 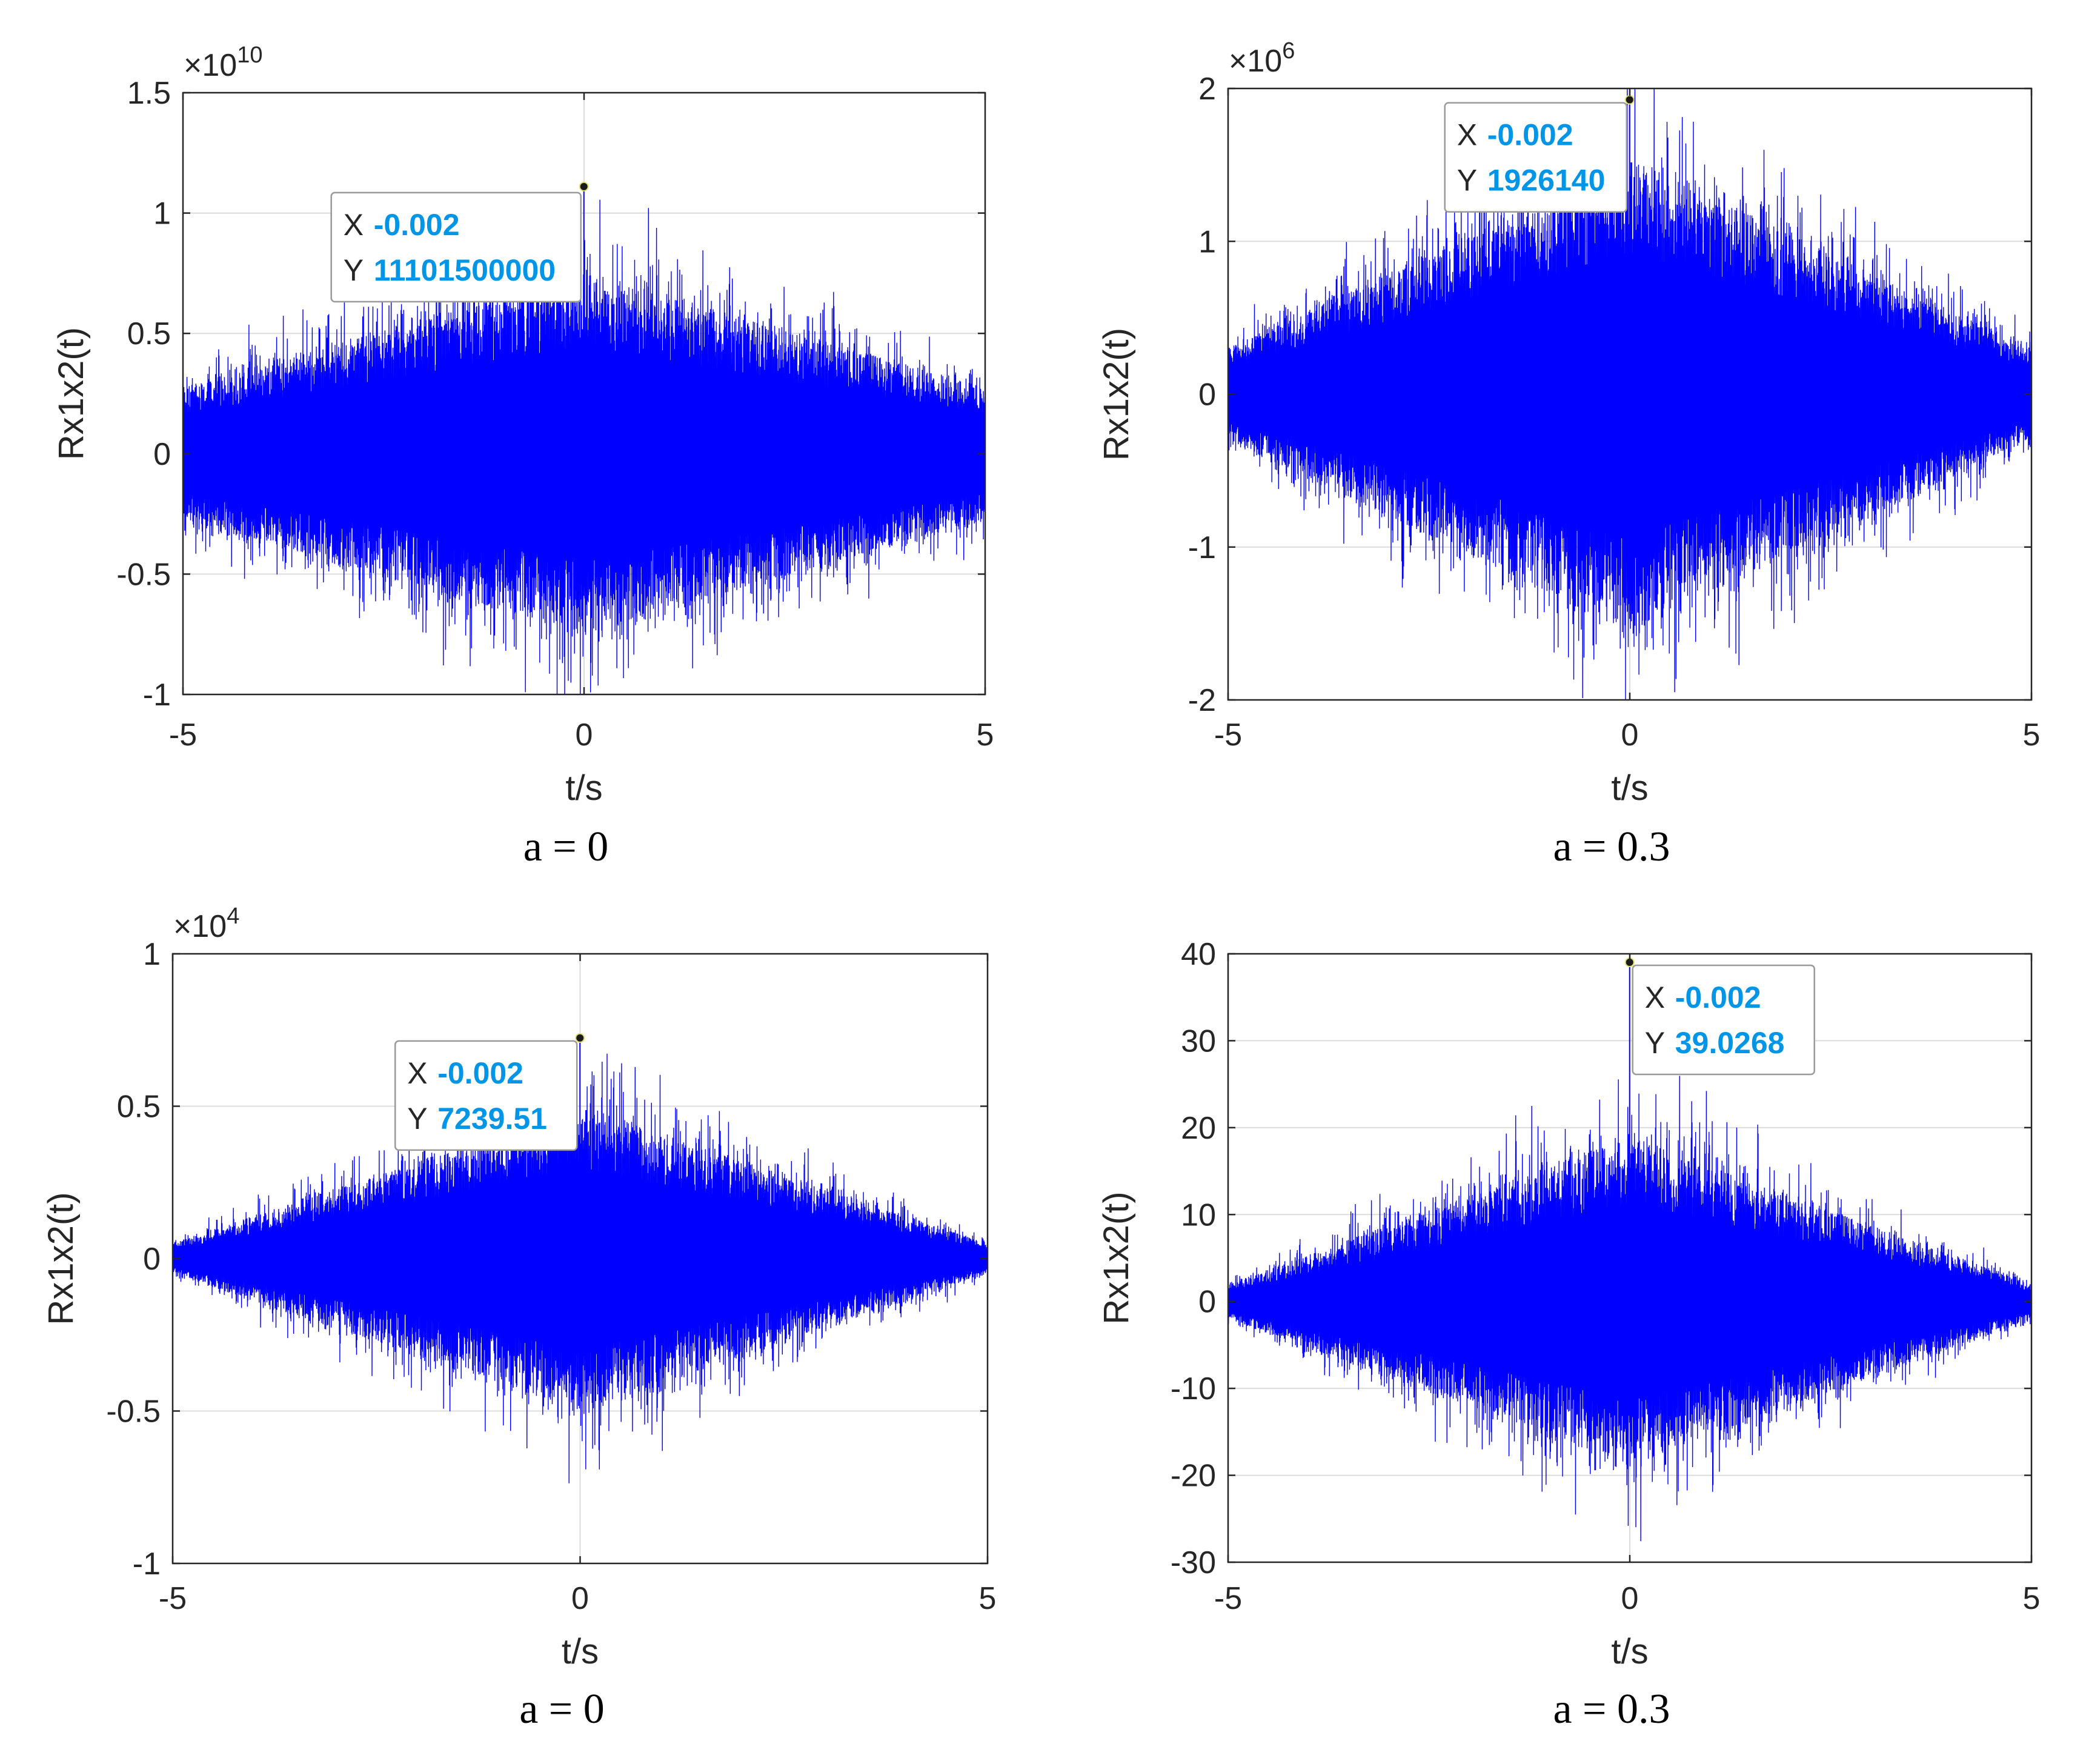 What do you see at coordinates (1262, 59) in the screenshot?
I see `y-exponent-label: ×10⁶` at bounding box center [1262, 59].